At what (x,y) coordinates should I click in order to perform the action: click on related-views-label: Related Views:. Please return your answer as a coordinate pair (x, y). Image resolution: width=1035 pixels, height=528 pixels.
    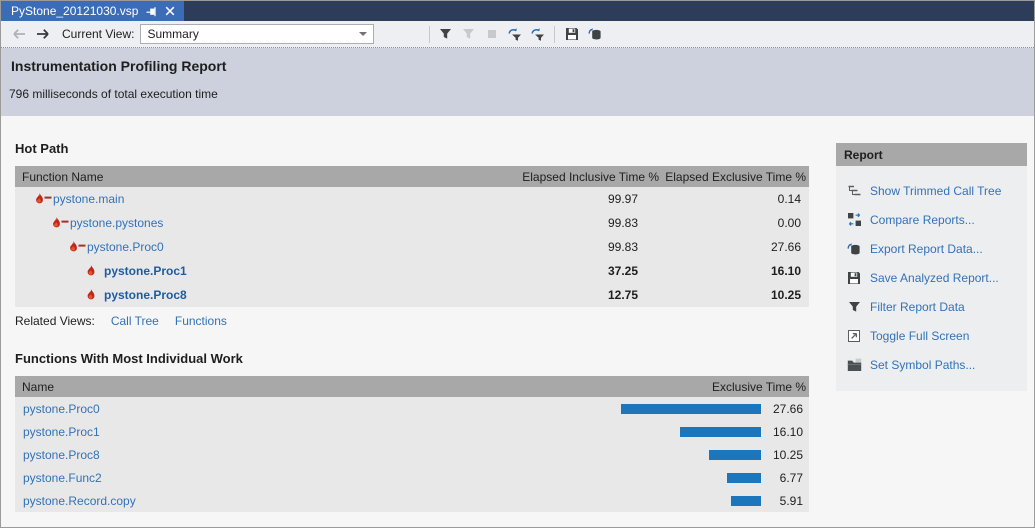
    Looking at the image, I should click on (55, 321).